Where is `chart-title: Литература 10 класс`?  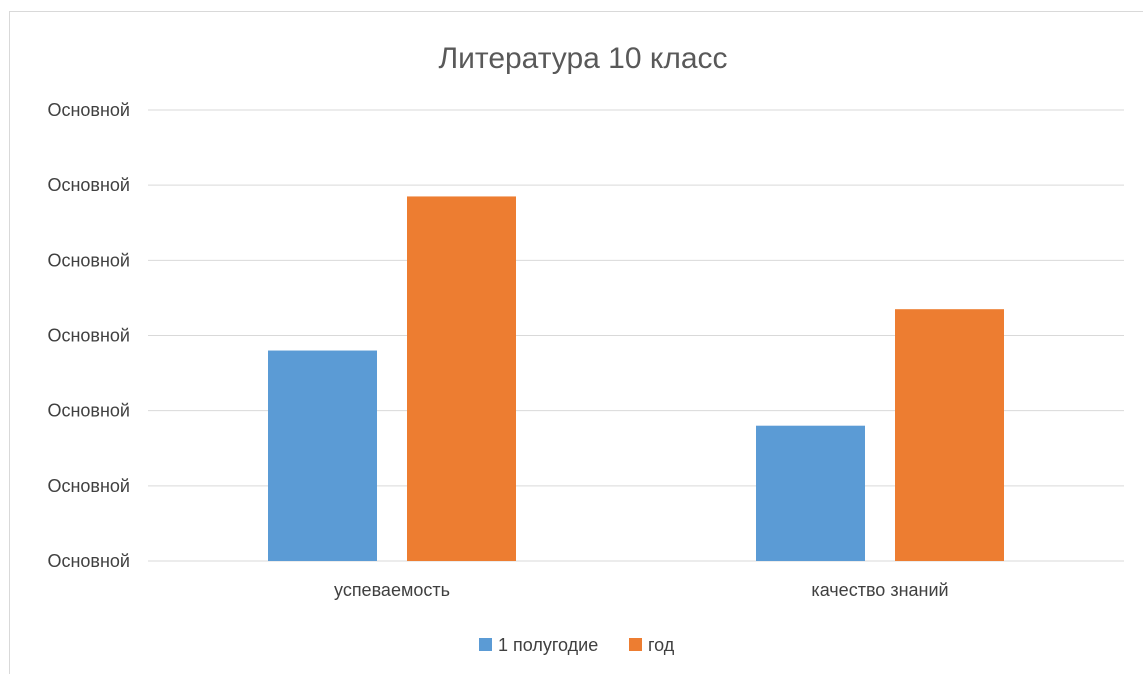
chart-title: Литература 10 класс is located at coordinates (582, 58).